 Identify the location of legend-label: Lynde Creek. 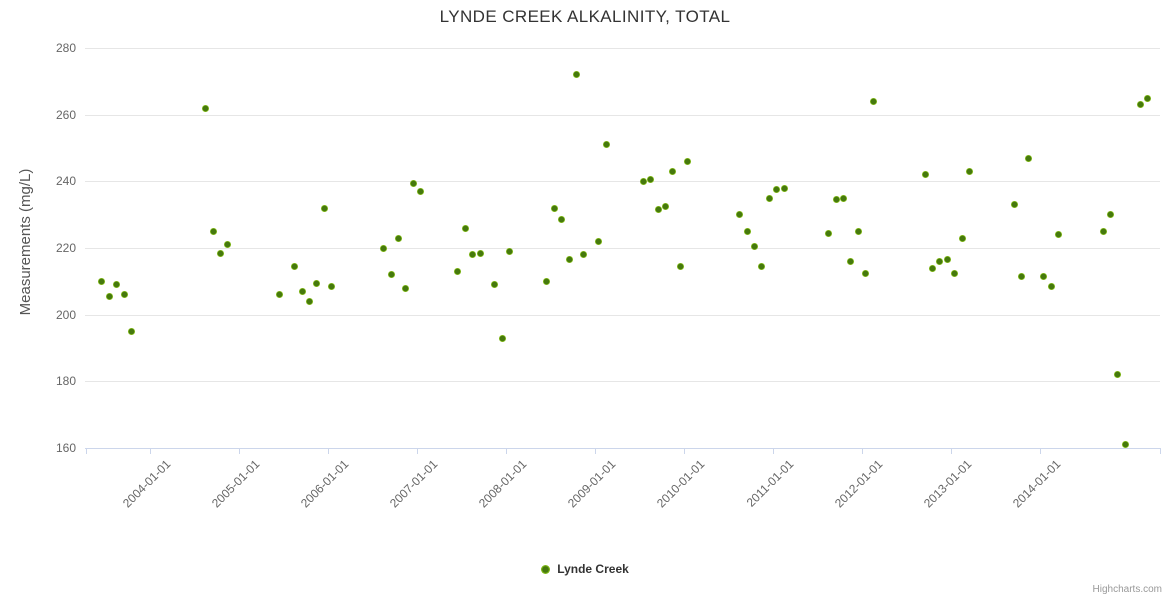
(593, 569).